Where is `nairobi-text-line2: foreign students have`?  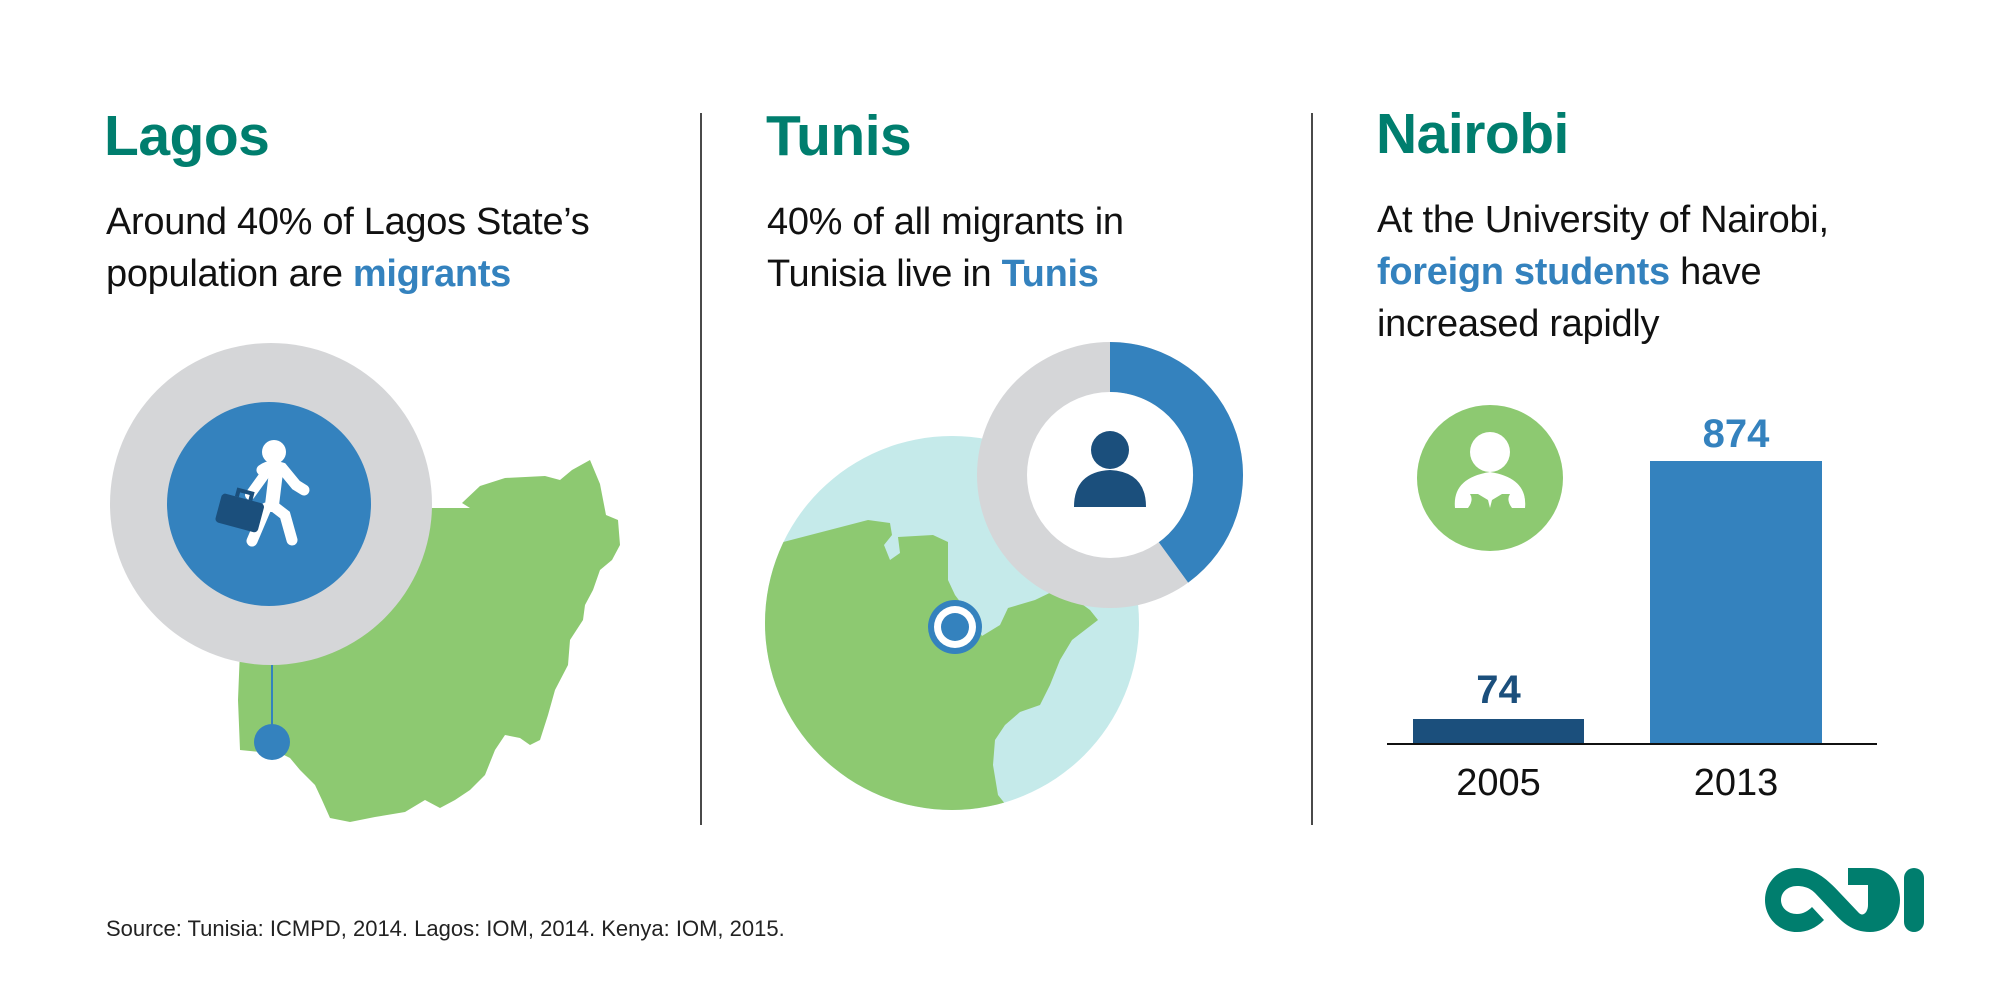 nairobi-text-line2: foreign students have is located at coordinates (1603, 272).